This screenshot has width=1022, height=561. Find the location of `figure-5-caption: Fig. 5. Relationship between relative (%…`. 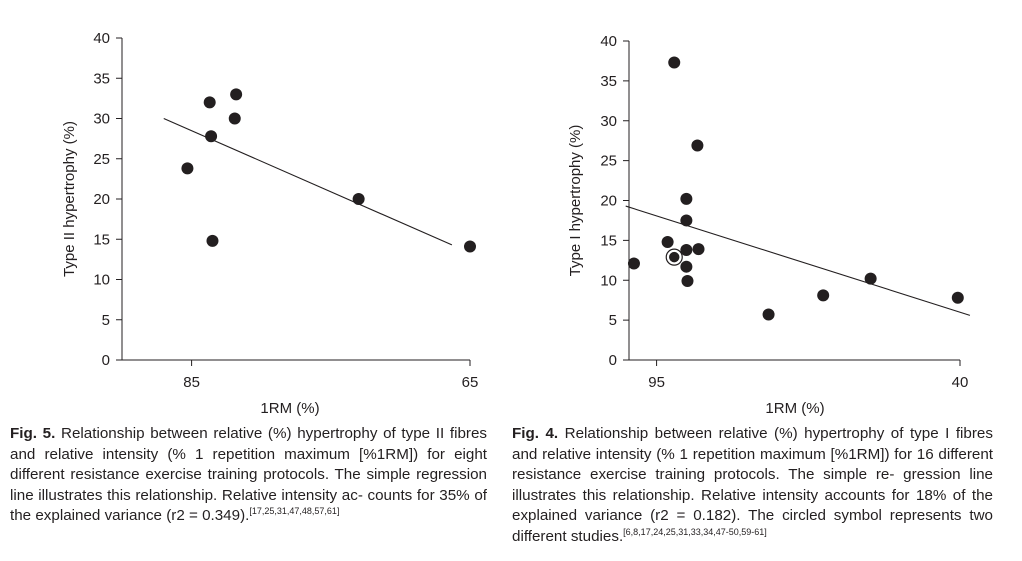

figure-5-caption: Fig. 5. Relationship between relative (%… is located at coordinates (248, 475).